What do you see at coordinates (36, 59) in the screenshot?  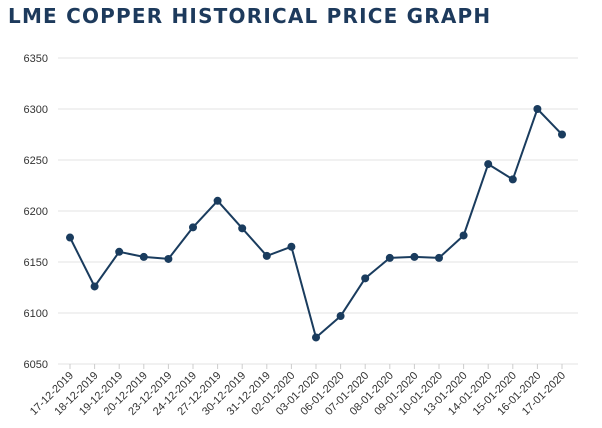 I see `y-tick-label: 6350` at bounding box center [36, 59].